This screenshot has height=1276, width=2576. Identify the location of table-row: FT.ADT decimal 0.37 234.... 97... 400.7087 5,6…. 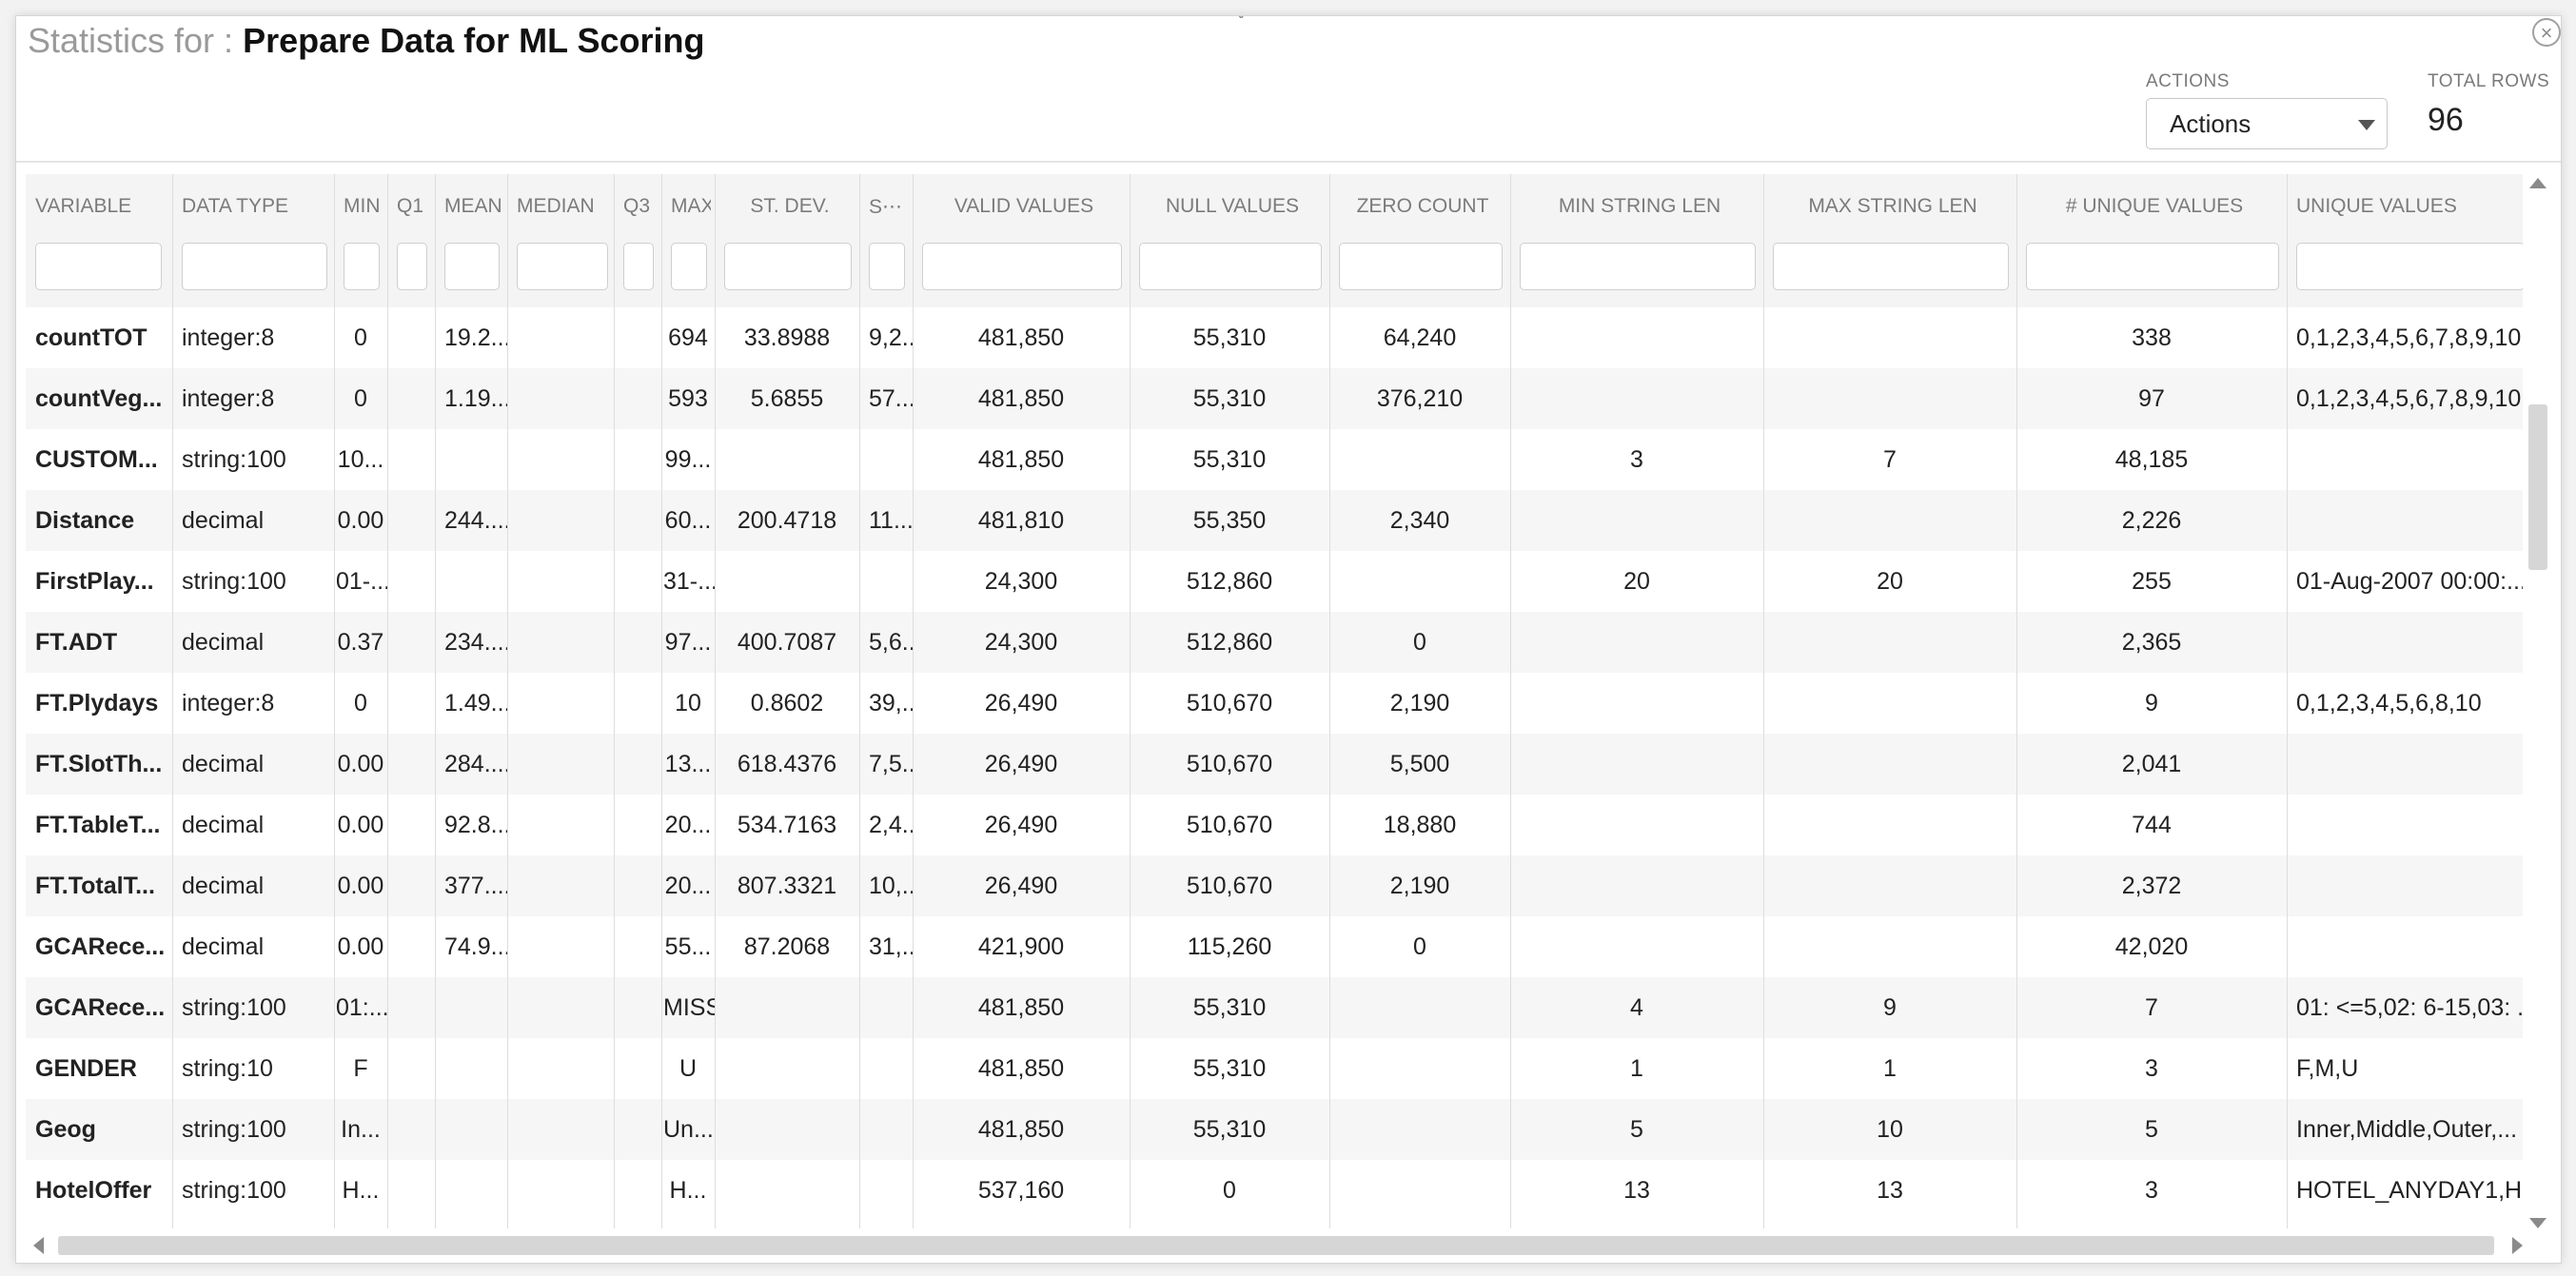
(1274, 642).